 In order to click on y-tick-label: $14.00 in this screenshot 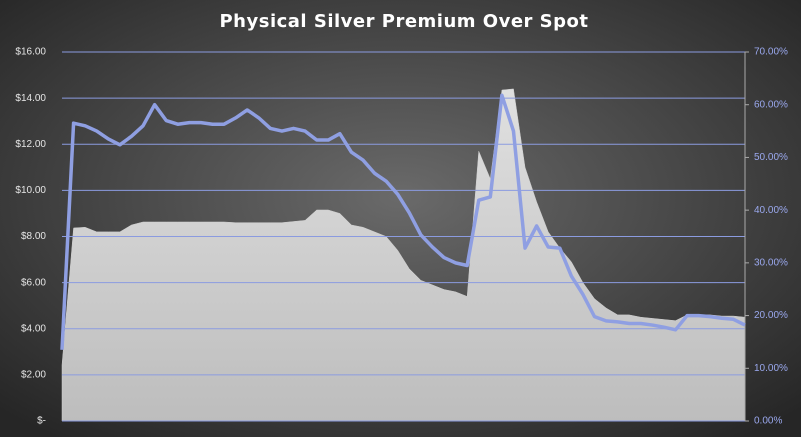, I will do `click(30, 98)`.